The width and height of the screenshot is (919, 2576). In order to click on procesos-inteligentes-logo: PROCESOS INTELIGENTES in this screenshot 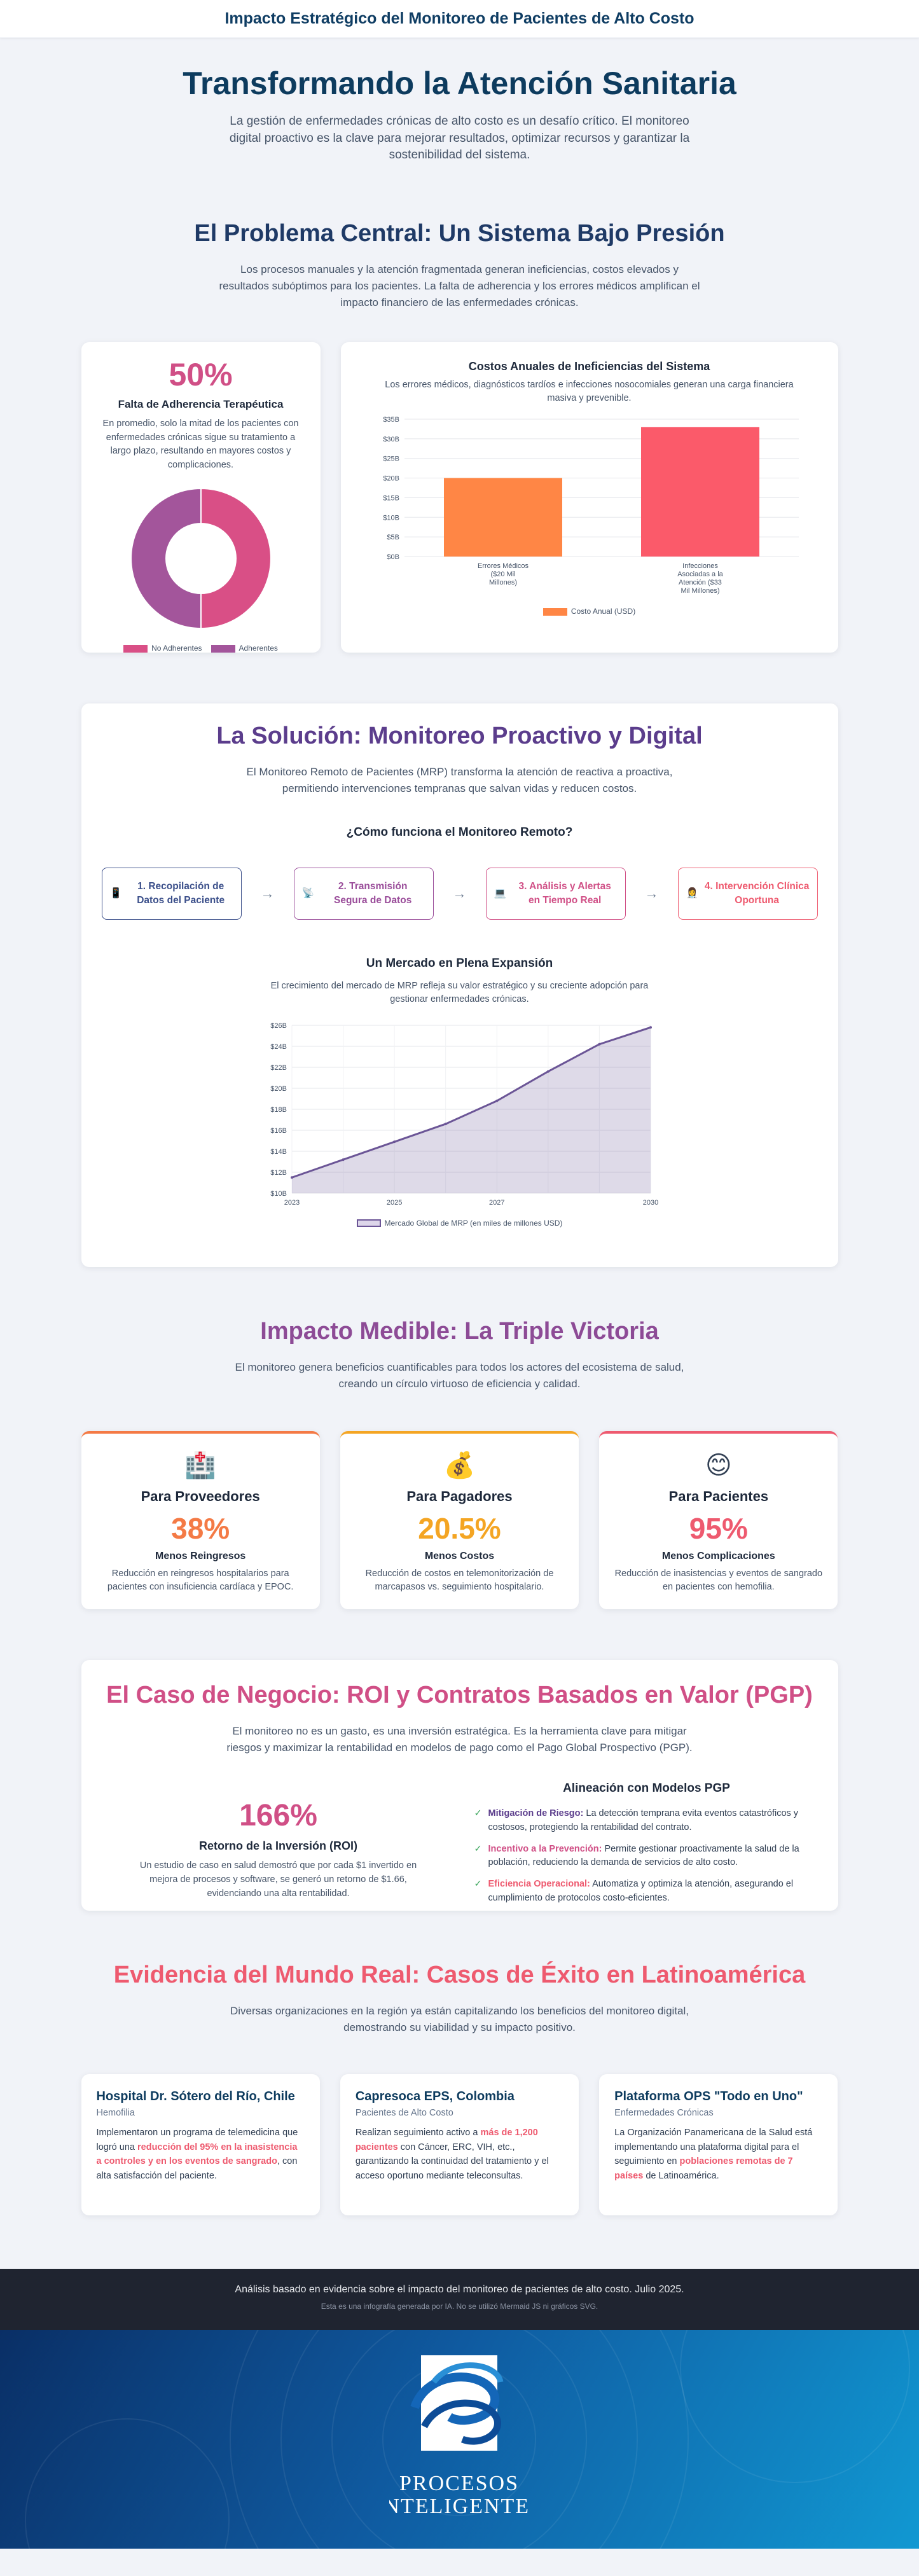, I will do `click(459, 2436)`.